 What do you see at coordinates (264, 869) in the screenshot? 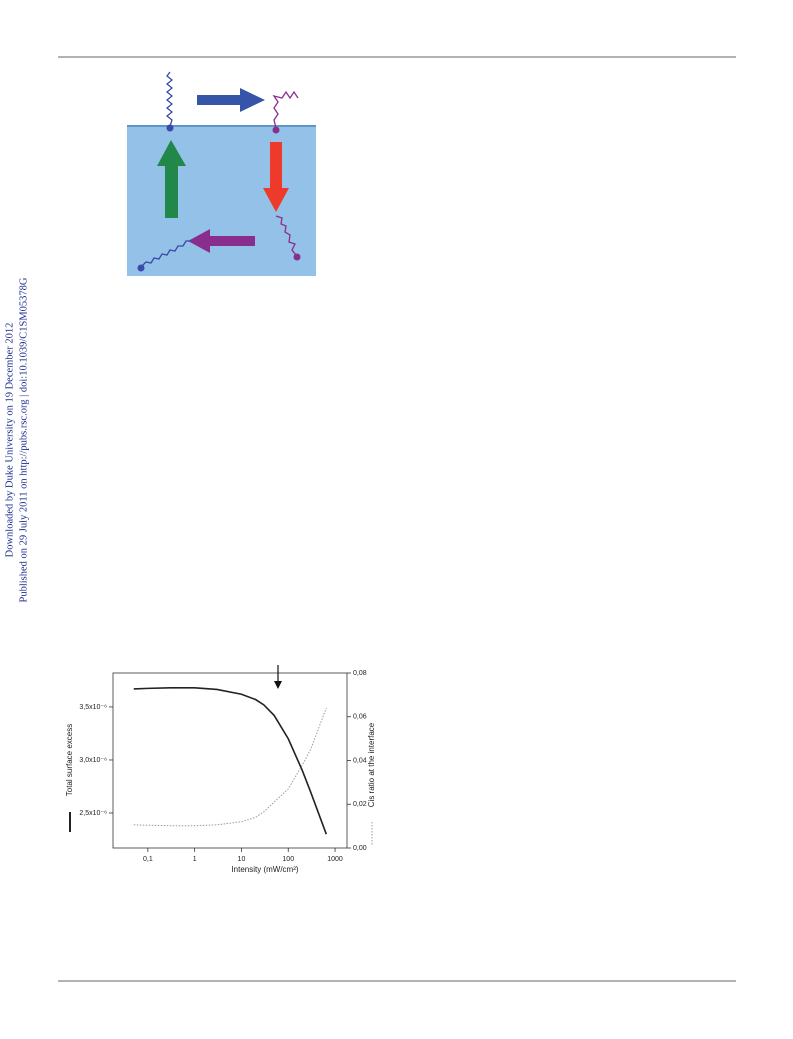
I see `x-axis-label: Intensity (mW/cm²)` at bounding box center [264, 869].